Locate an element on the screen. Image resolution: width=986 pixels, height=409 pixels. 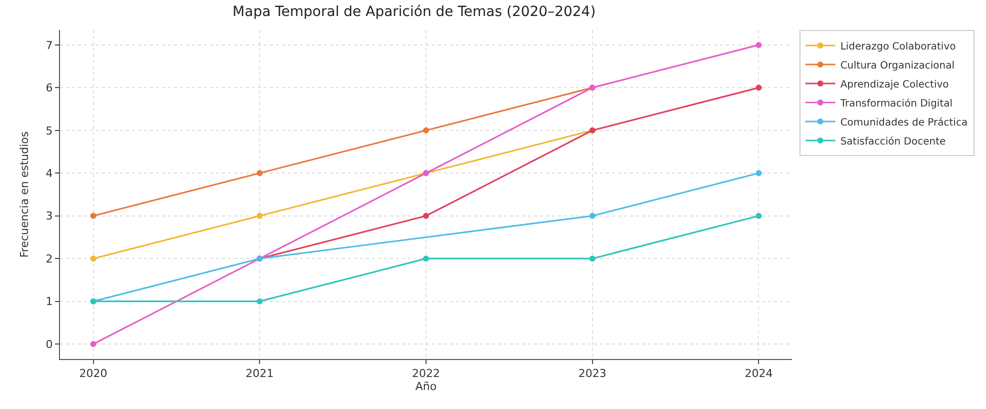
chart-title: Mapa Temporal de Aparición de Temas (2020–2024) is located at coordinates (414, 12).